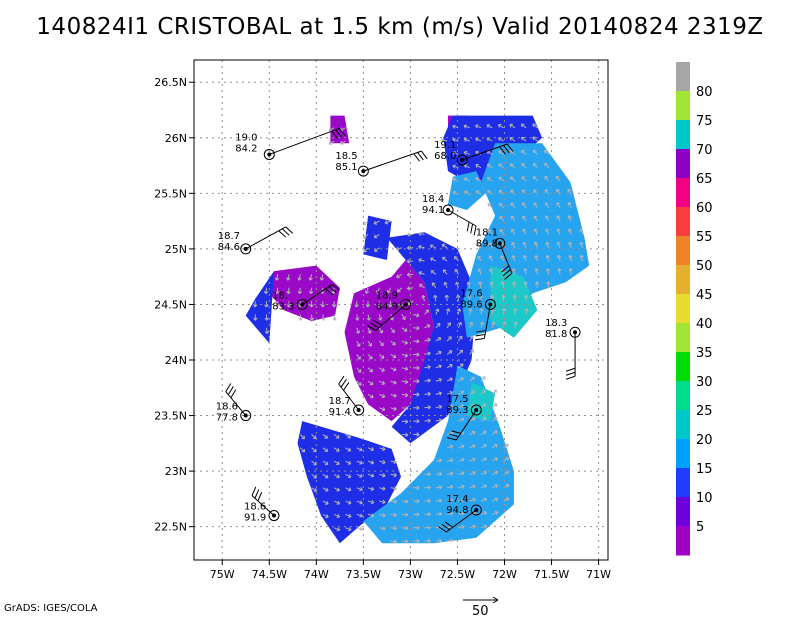  Describe the element at coordinates (347, 396) in the screenshot. I see `station: 18.791.4` at that location.